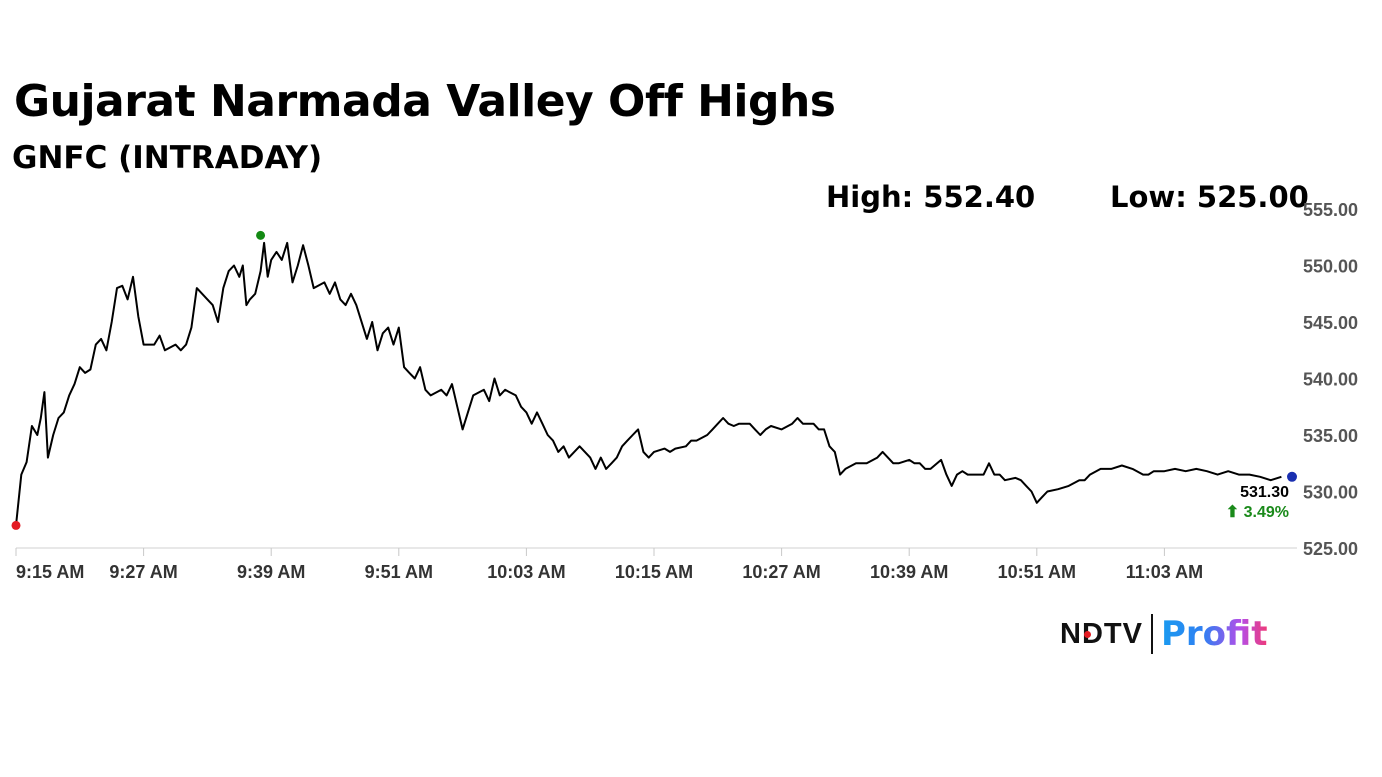 This screenshot has width=1382, height=777. I want to click on x-tick-label: 10:03 AM, so click(526, 572).